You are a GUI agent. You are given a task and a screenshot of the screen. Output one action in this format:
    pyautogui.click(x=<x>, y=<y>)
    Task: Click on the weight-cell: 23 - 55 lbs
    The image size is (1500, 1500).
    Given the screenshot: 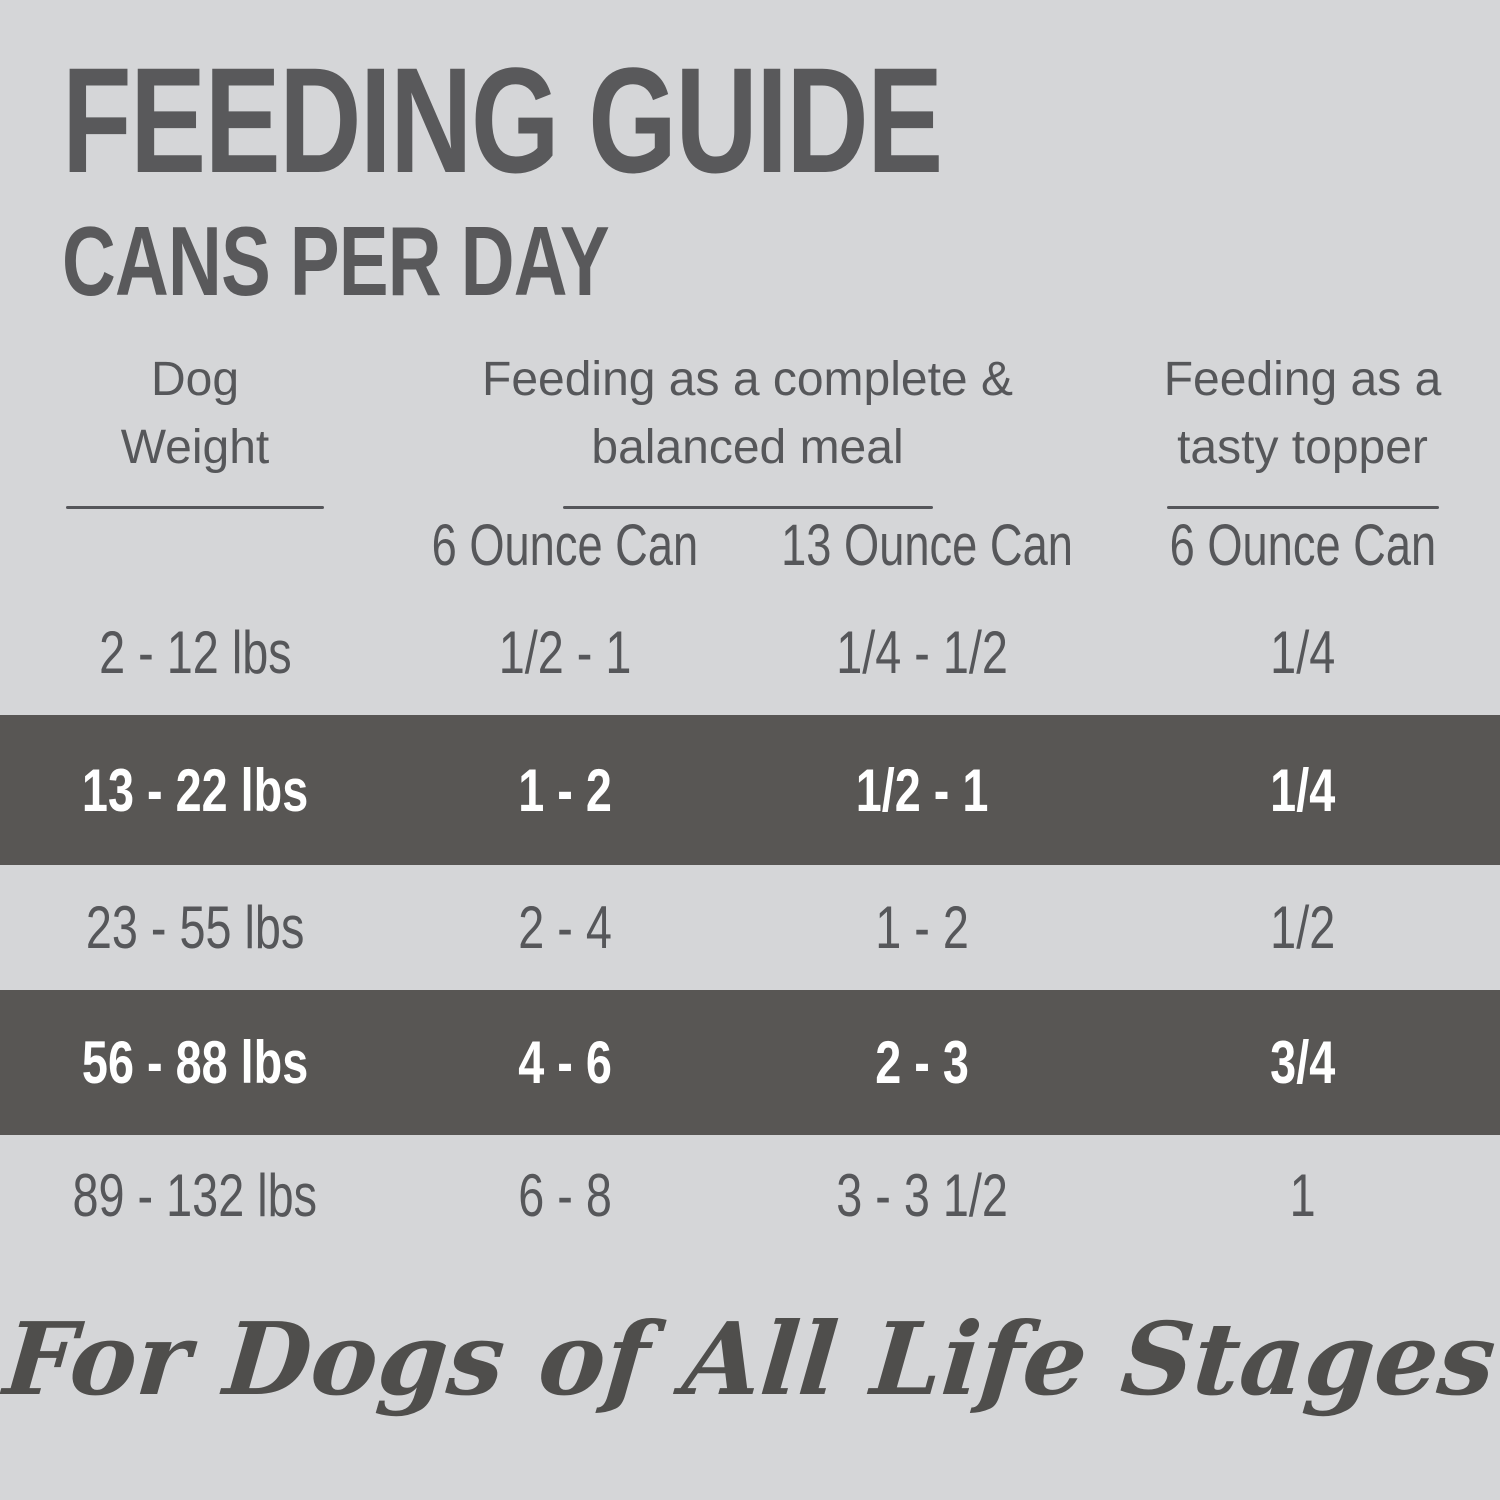 What is the action you would take?
    pyautogui.click(x=195, y=927)
    